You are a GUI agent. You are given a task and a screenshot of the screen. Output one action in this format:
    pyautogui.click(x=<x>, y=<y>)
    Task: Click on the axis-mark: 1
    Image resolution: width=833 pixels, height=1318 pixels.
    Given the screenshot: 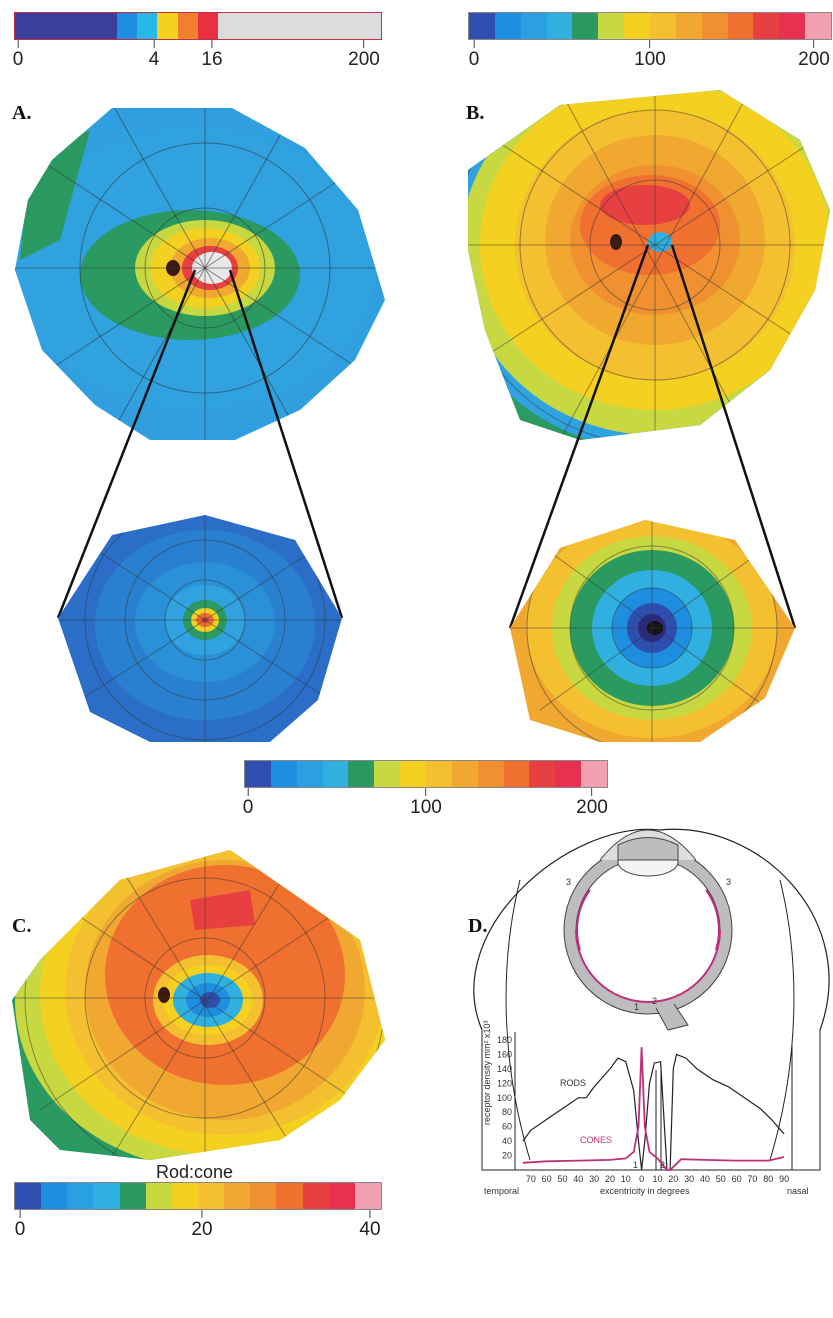 What is the action you would take?
    pyautogui.click(x=635, y=1165)
    